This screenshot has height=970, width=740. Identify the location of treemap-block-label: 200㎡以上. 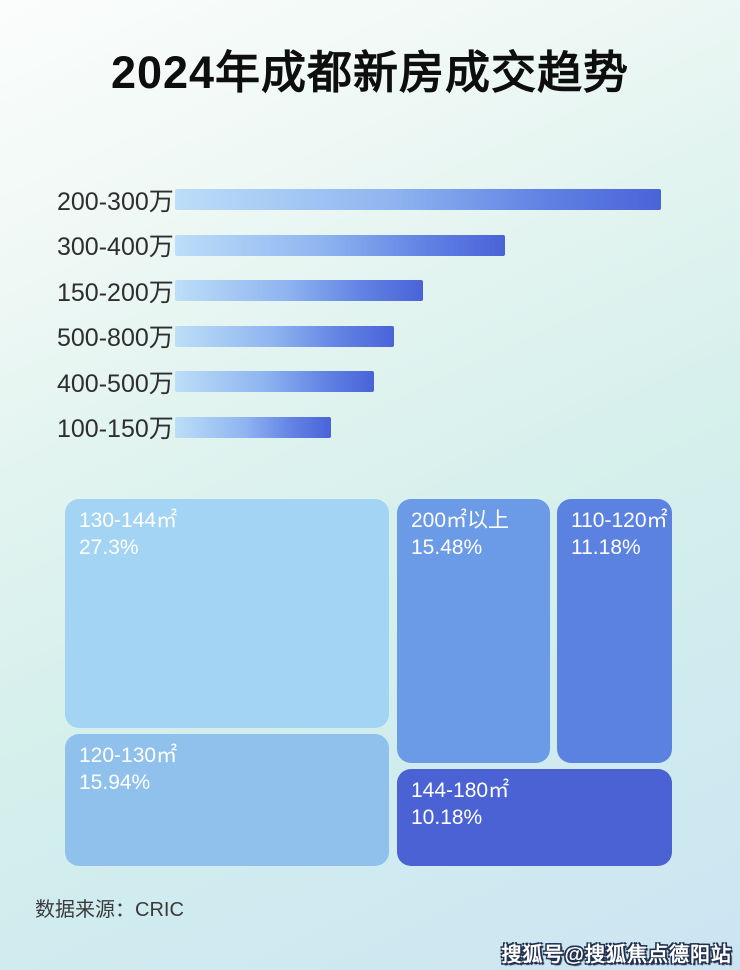
(460, 520).